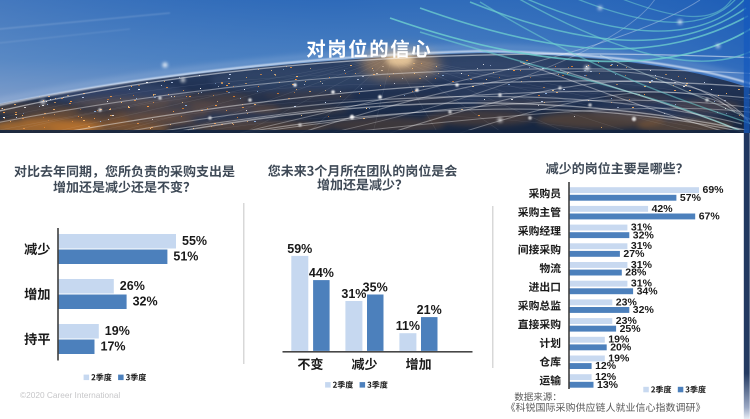 This screenshot has width=750, height=419. I want to click on svg-text: 17%, so click(113, 347).